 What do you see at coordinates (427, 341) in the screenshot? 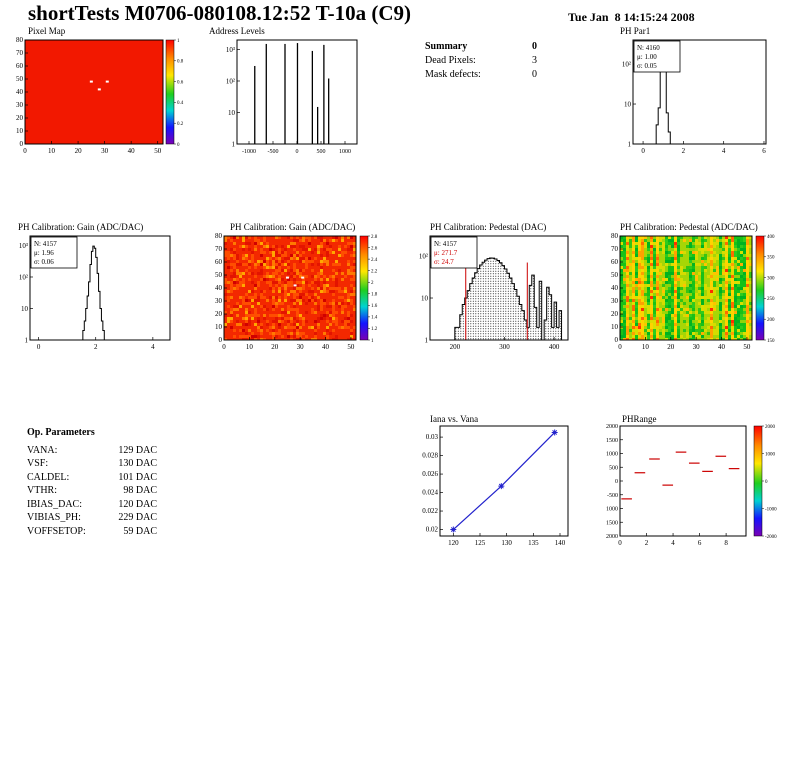
I see `axis-tick-label: 1` at bounding box center [427, 341].